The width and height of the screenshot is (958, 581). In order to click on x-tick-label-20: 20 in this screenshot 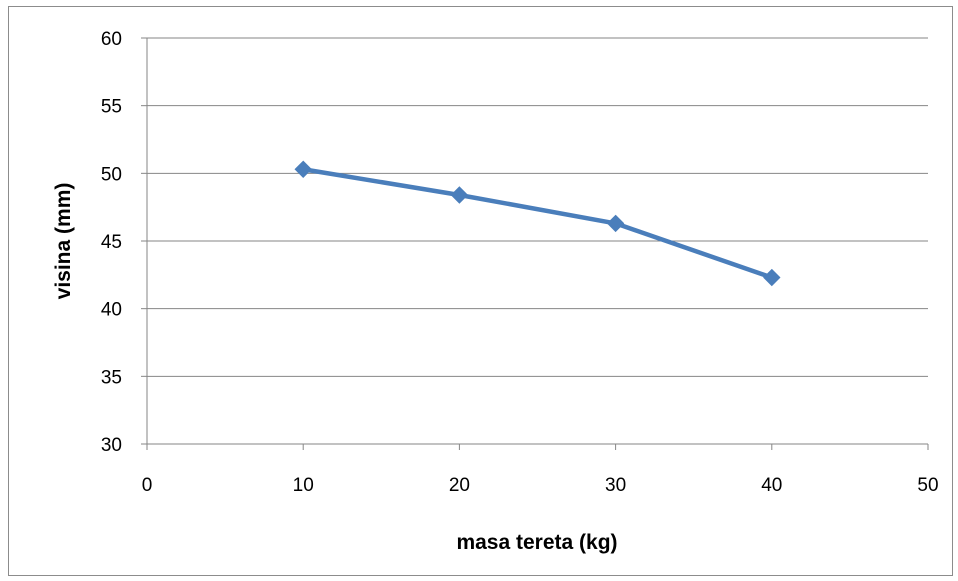, I will do `click(459, 485)`.